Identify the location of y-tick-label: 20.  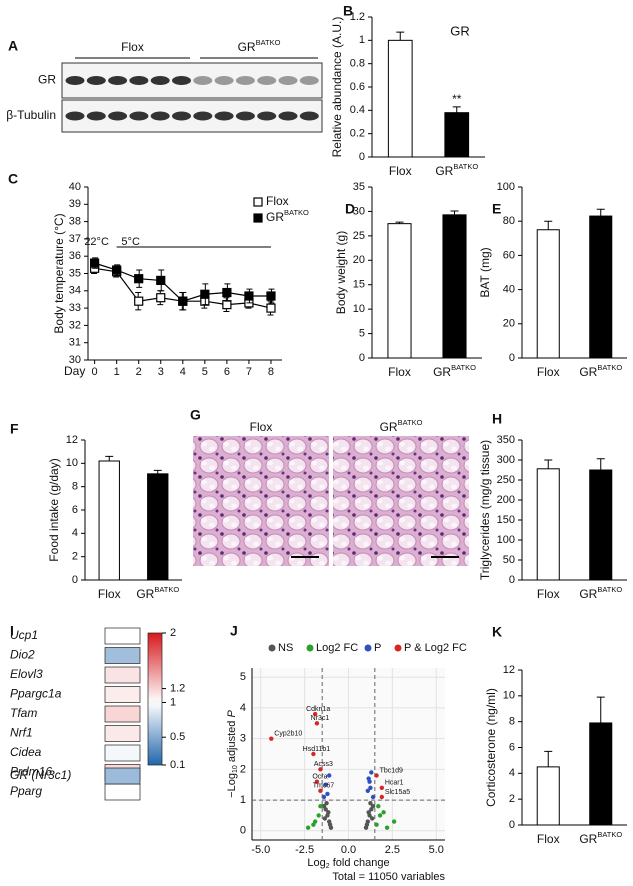
(359, 260).